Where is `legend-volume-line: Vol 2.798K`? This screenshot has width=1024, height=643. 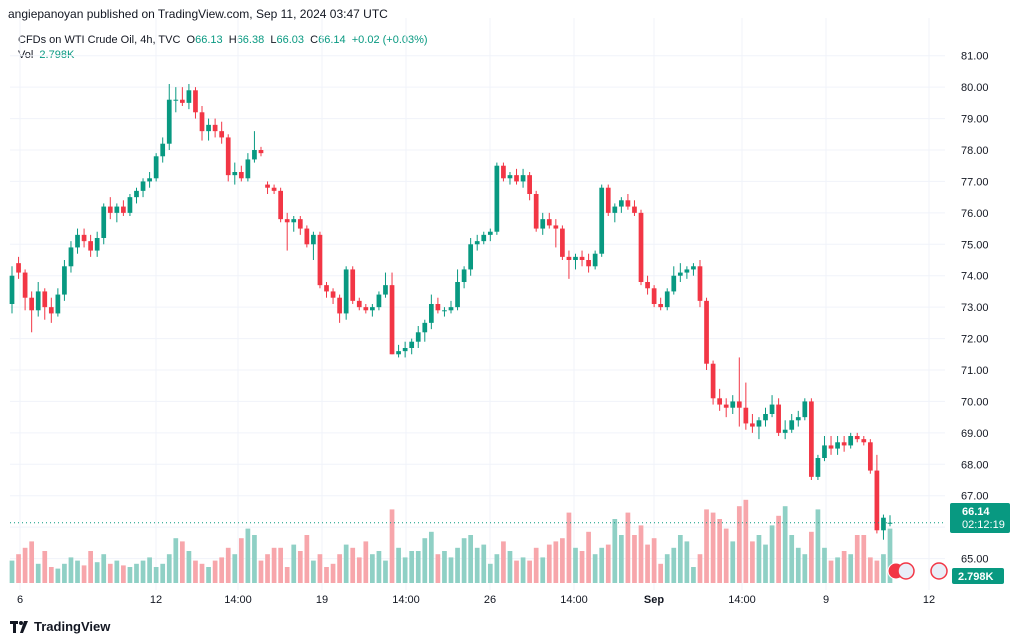 legend-volume-line: Vol 2.798K is located at coordinates (46, 55).